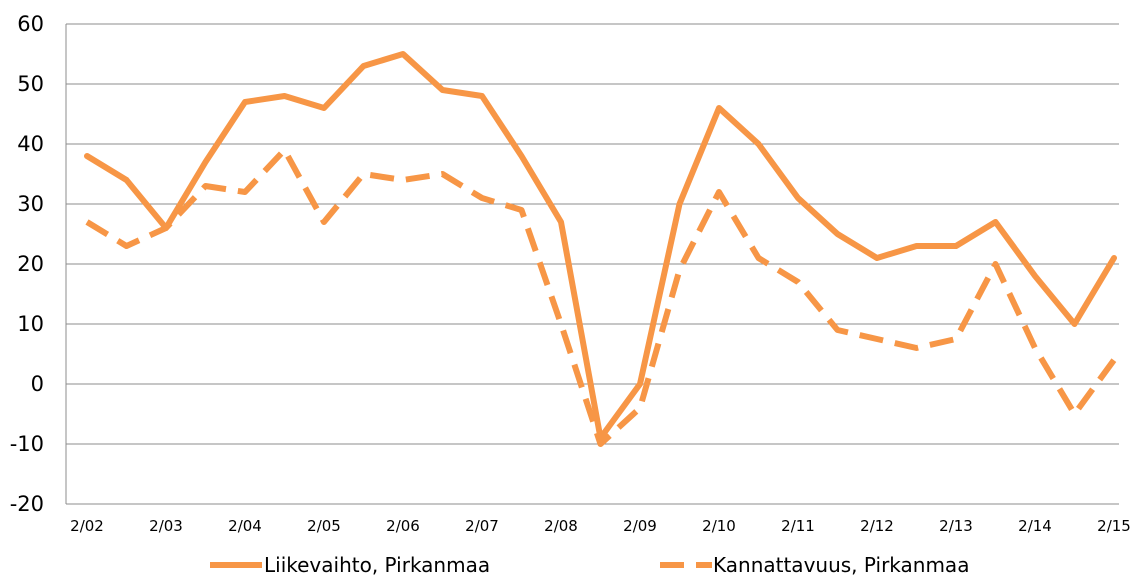 This screenshot has width=1134, height=578. Describe the element at coordinates (37, 384) in the screenshot. I see `y-tick-label: 0` at that location.